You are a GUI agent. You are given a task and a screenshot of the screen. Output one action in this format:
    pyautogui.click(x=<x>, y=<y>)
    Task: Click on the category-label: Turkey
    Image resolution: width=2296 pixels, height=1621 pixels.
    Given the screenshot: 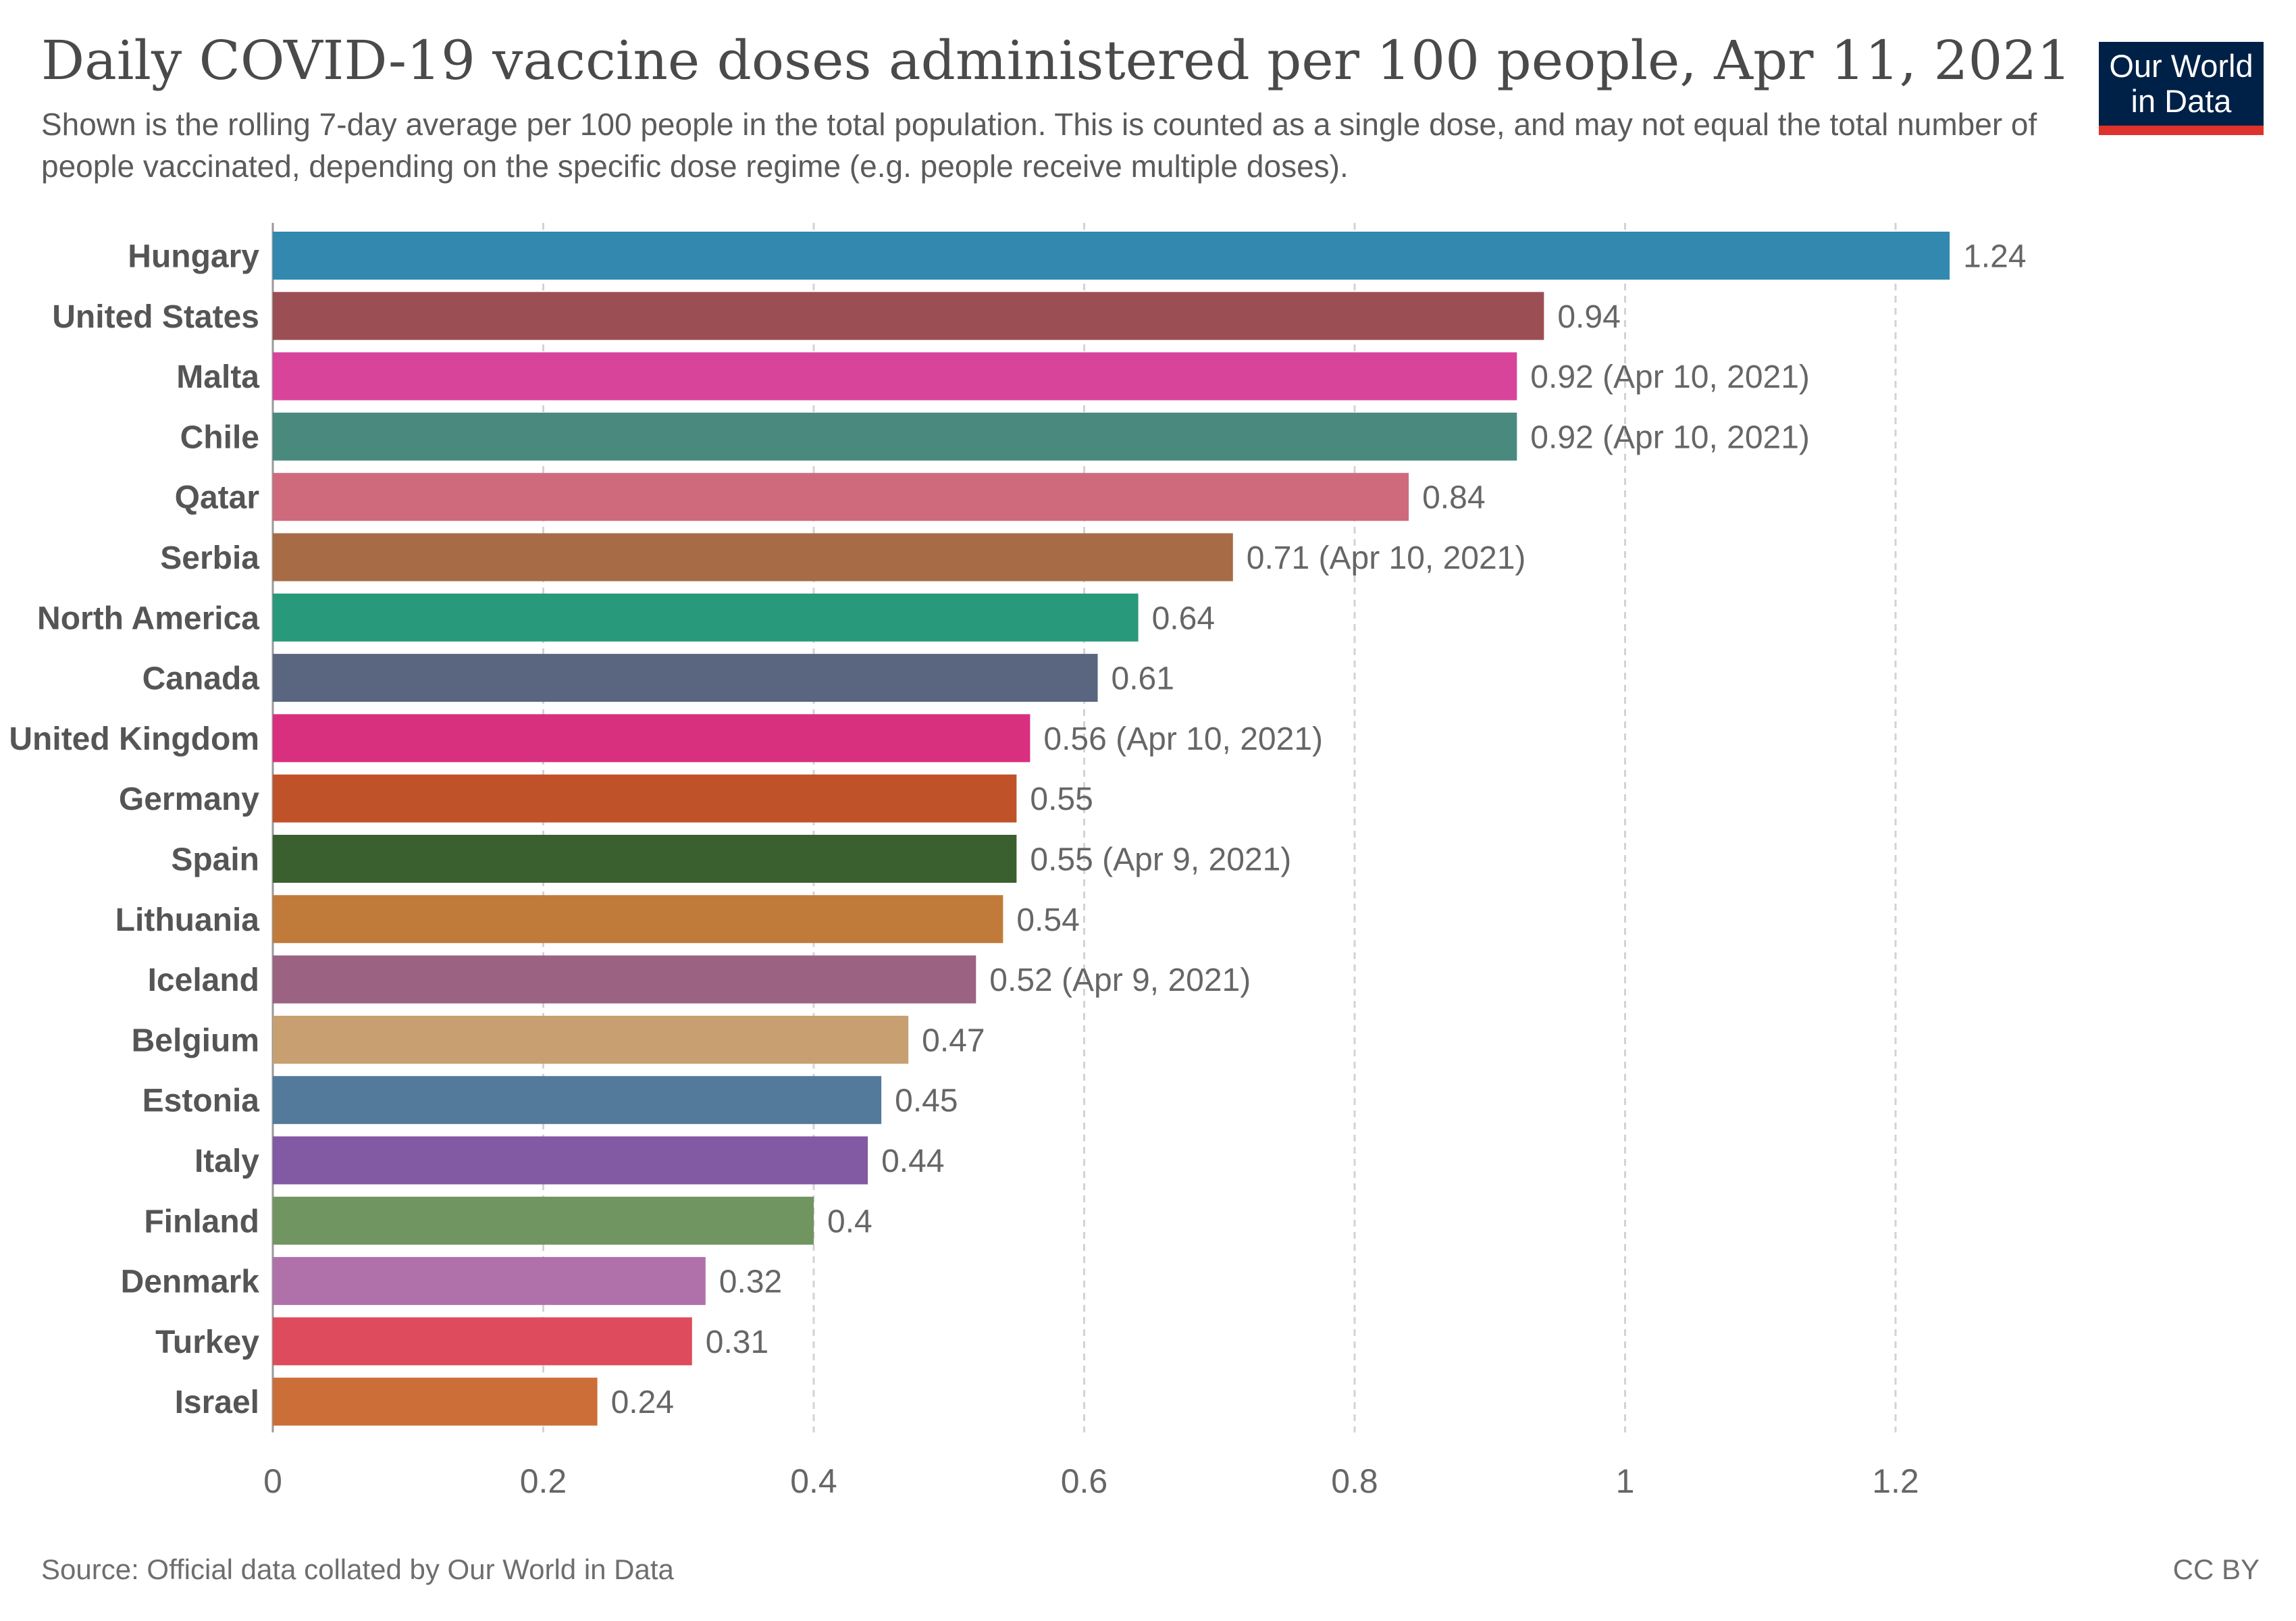 What is the action you would take?
    pyautogui.click(x=207, y=1342)
    